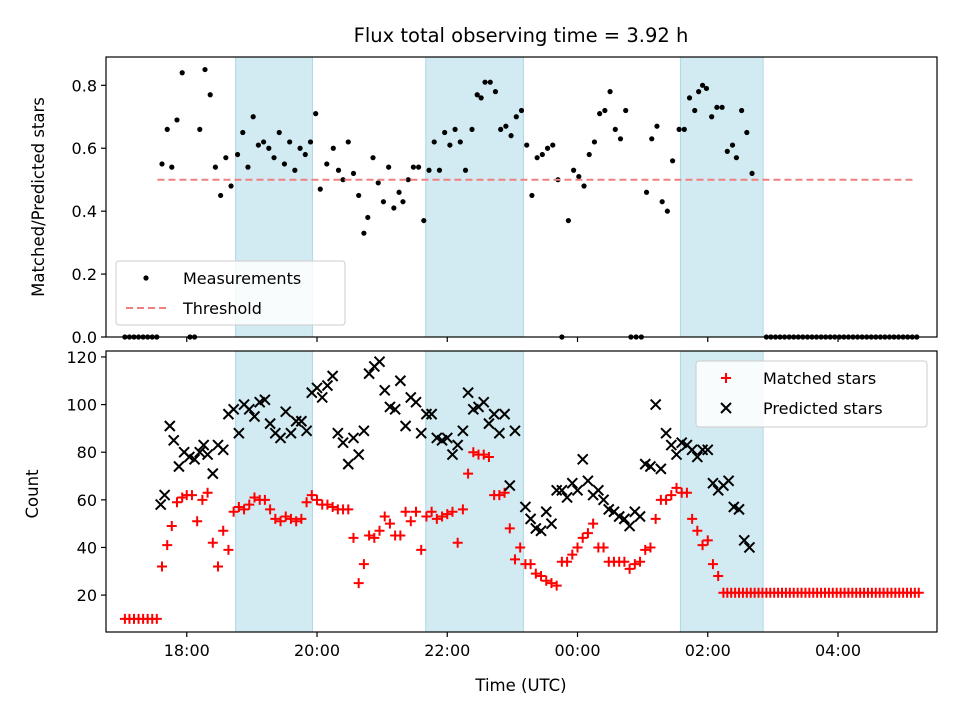 The image size is (960, 720). Describe the element at coordinates (87, 595) in the screenshot. I see `bottom-y-tick-label: 20` at that location.